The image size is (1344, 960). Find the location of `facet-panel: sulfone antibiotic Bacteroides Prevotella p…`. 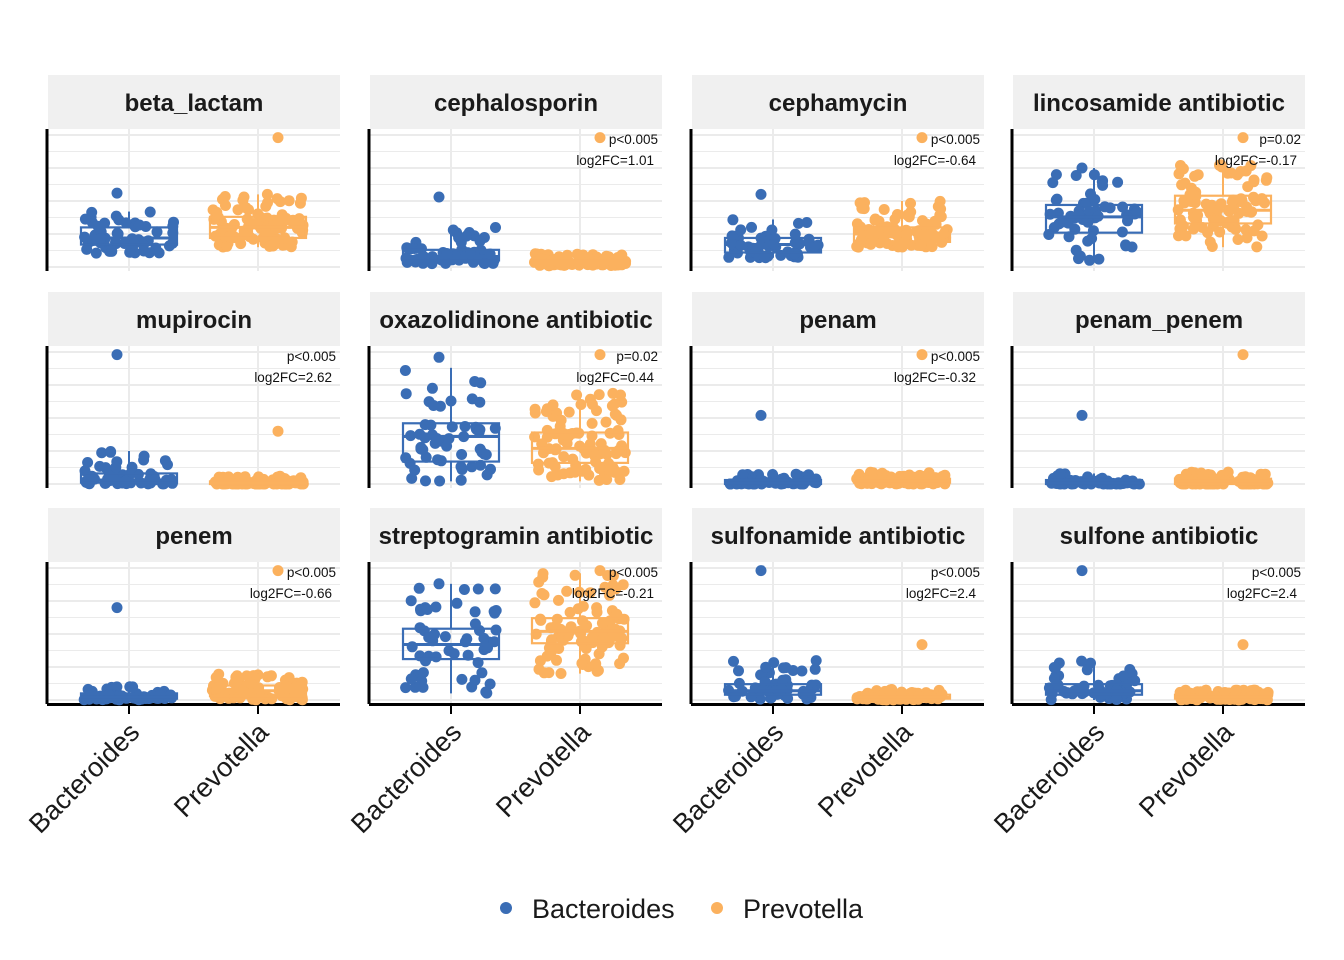

facet-panel: sulfone antibiotic Bacteroides Prevotella p… is located at coordinates (1146, 673).